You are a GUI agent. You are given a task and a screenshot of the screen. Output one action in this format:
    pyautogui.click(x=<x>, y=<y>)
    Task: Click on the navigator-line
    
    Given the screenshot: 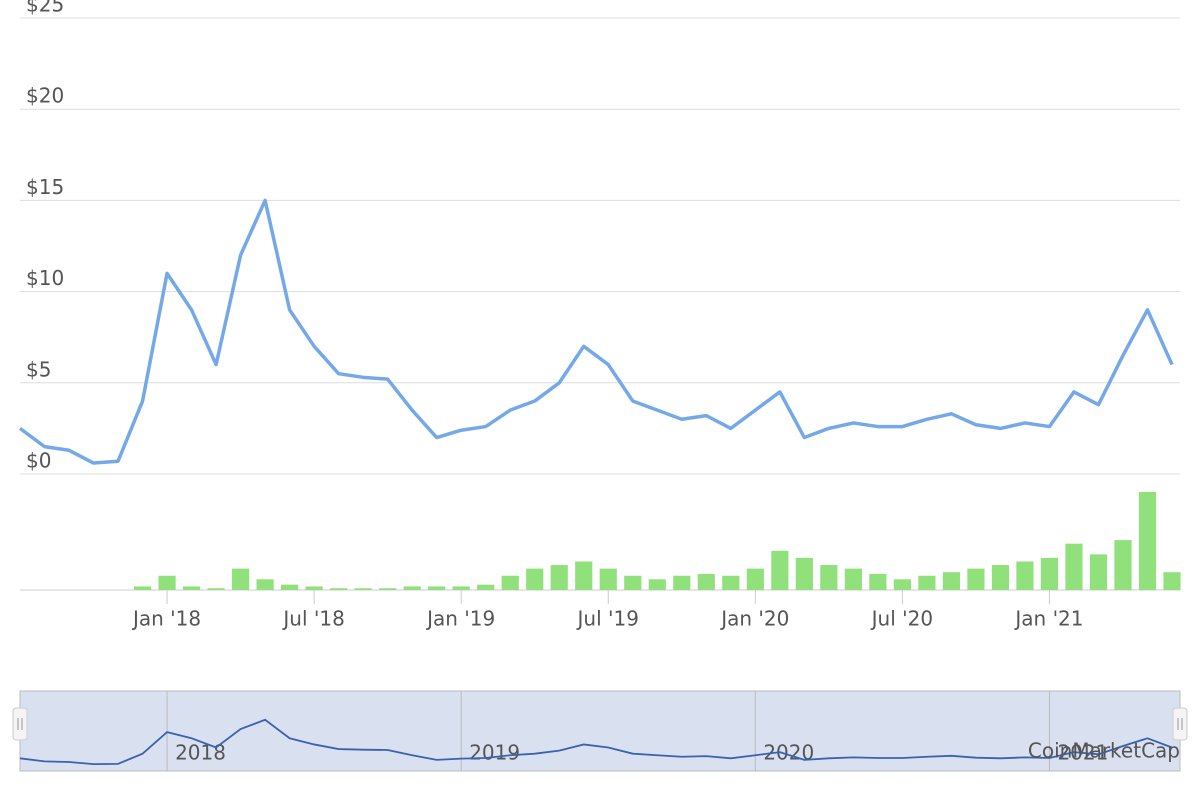 What is the action you would take?
    pyautogui.click(x=596, y=742)
    